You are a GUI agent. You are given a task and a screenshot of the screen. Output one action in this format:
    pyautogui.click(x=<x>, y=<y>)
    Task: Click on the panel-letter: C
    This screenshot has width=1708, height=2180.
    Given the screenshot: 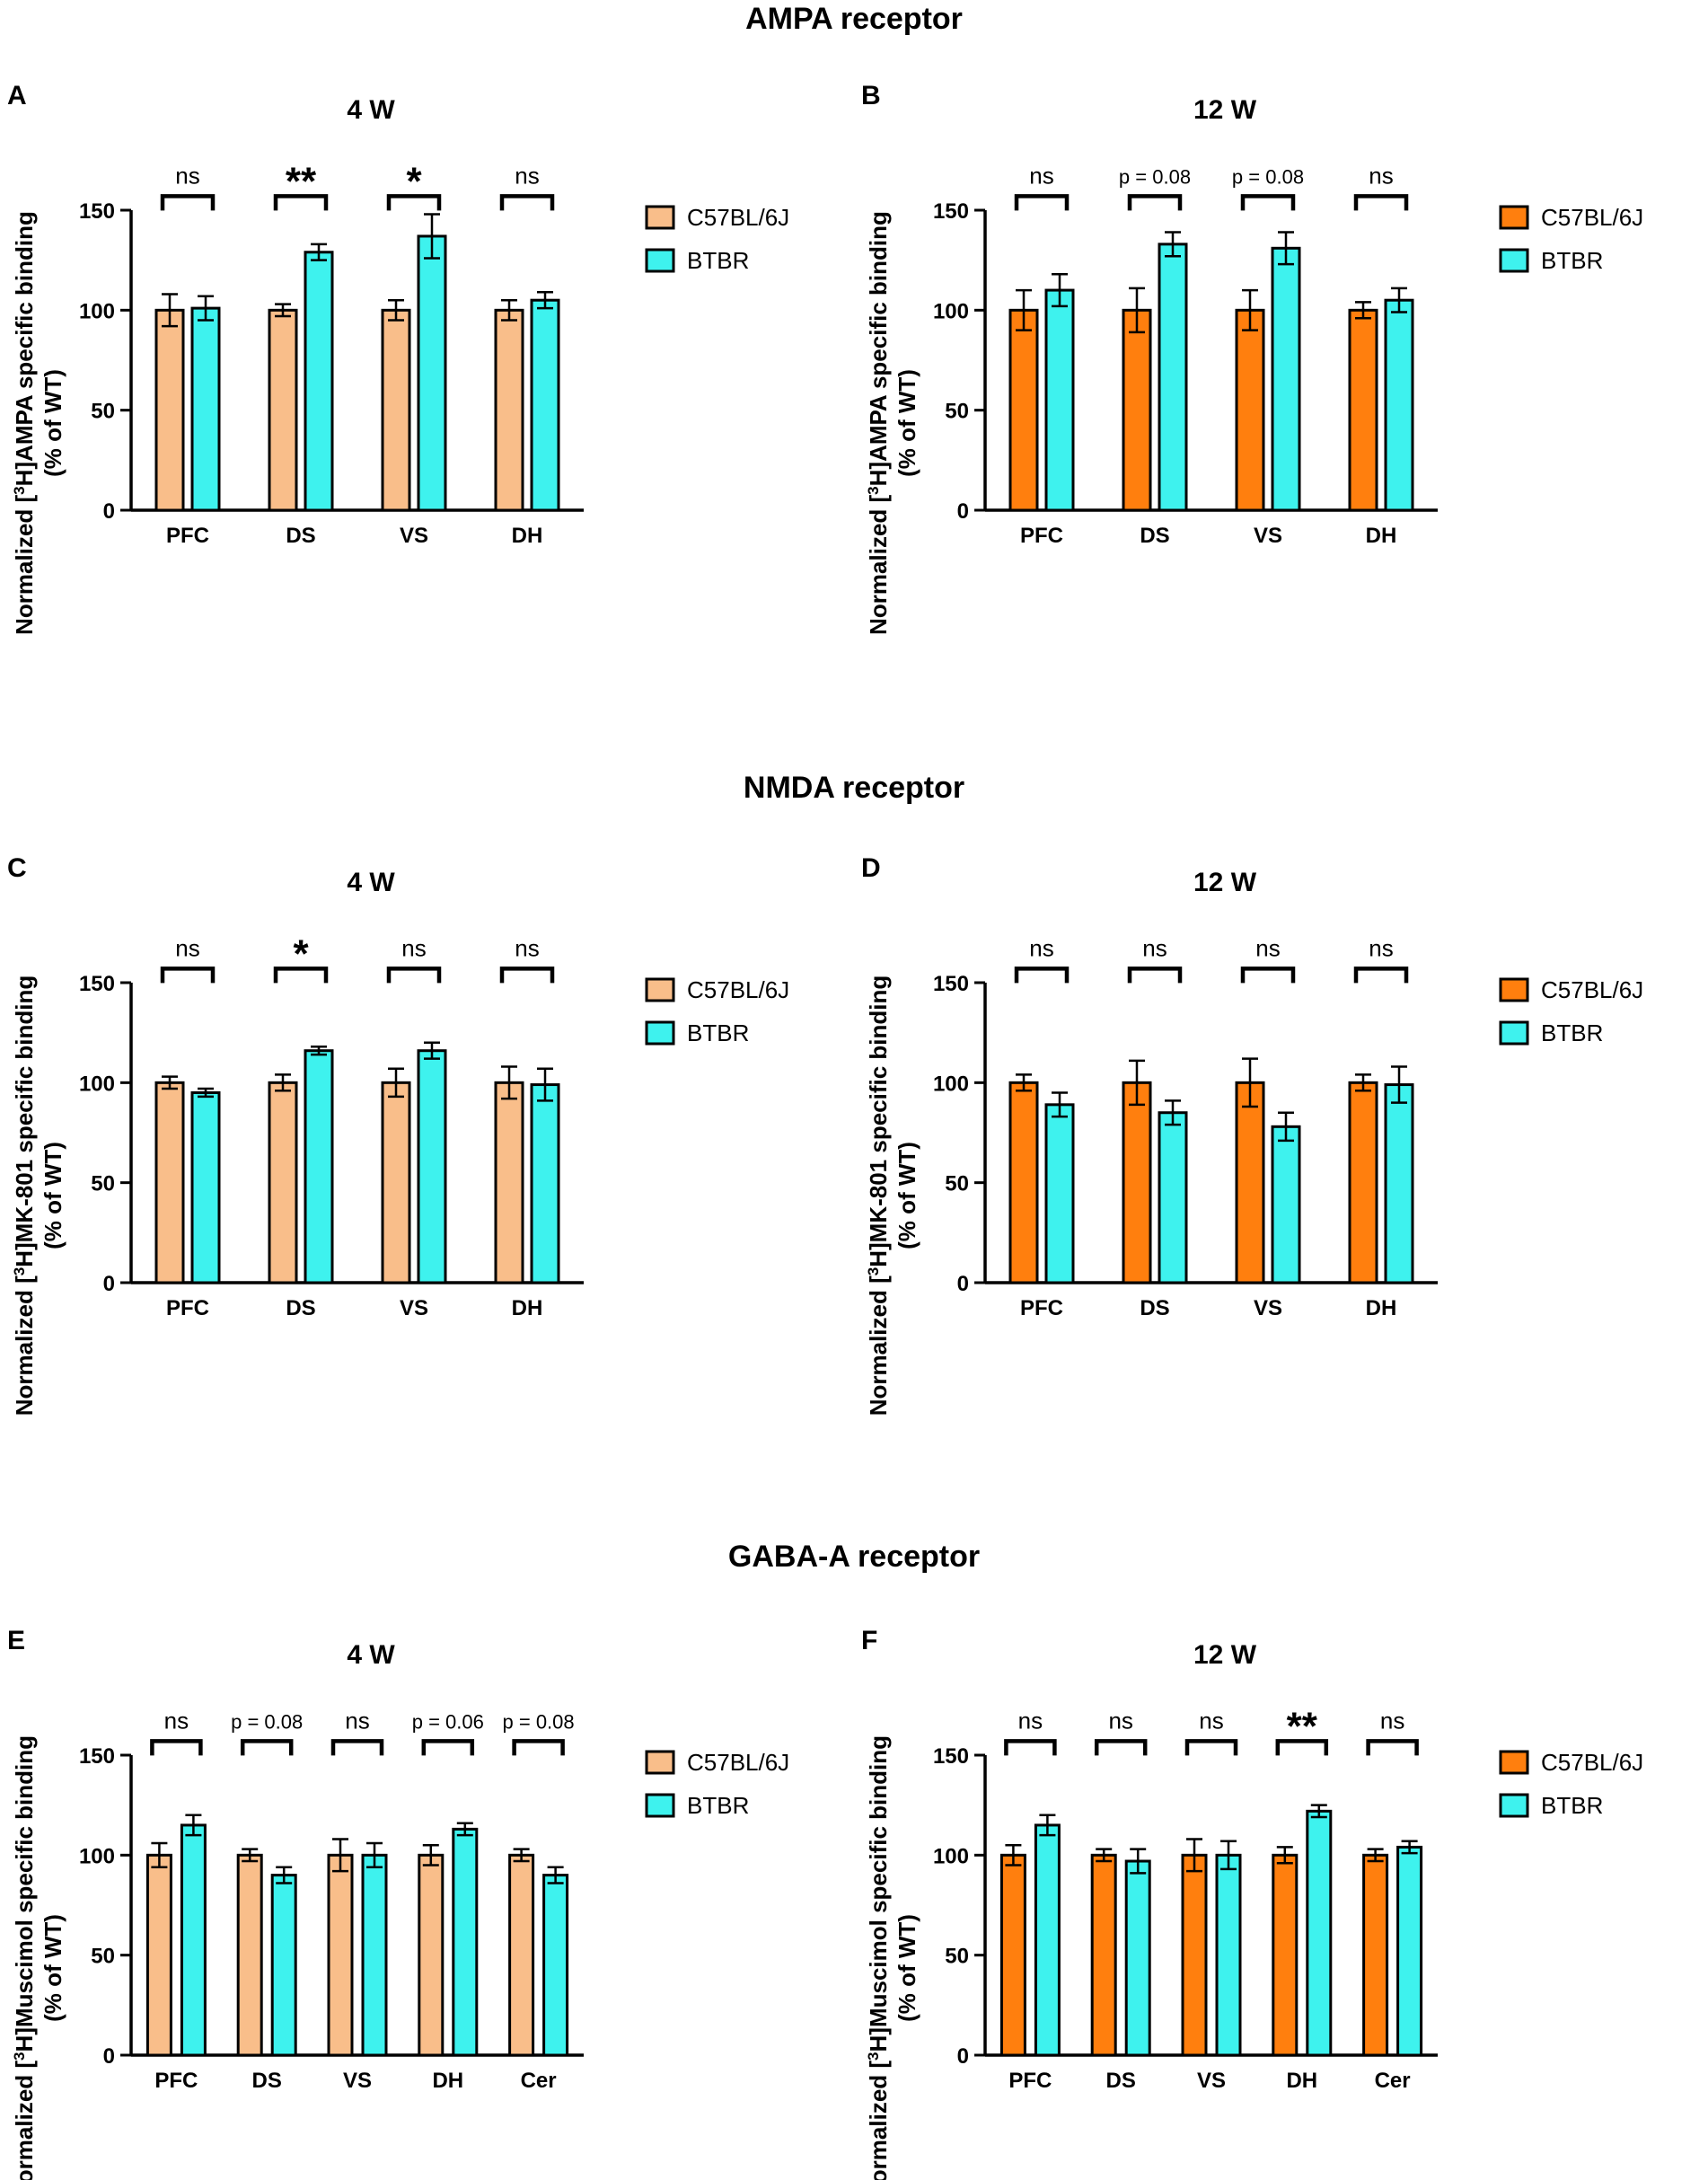 What is the action you would take?
    pyautogui.click(x=17, y=868)
    